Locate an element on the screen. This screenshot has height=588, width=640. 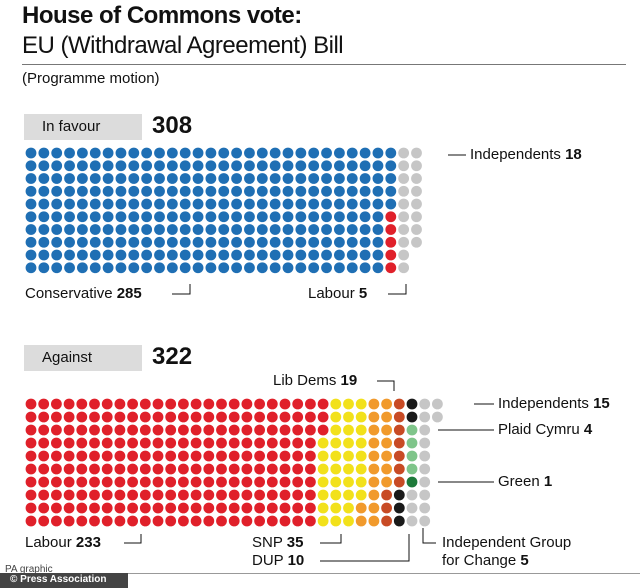
leader-conservative is located at coordinates (181, 289).